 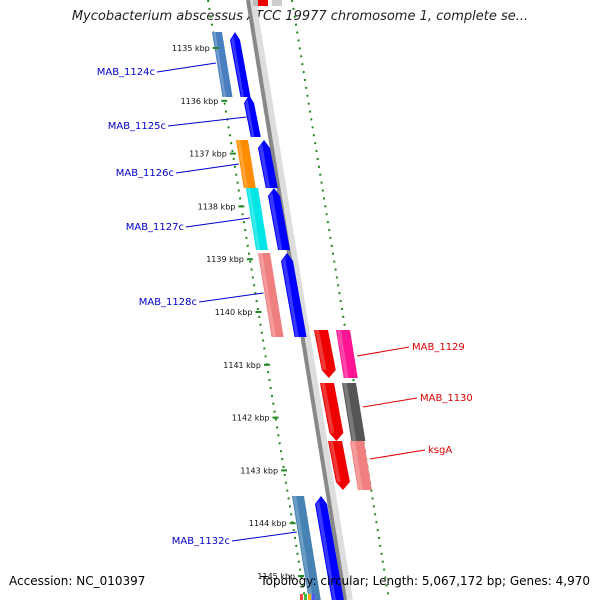 I want to click on tick-label: 1138 kbp, so click(x=217, y=206).